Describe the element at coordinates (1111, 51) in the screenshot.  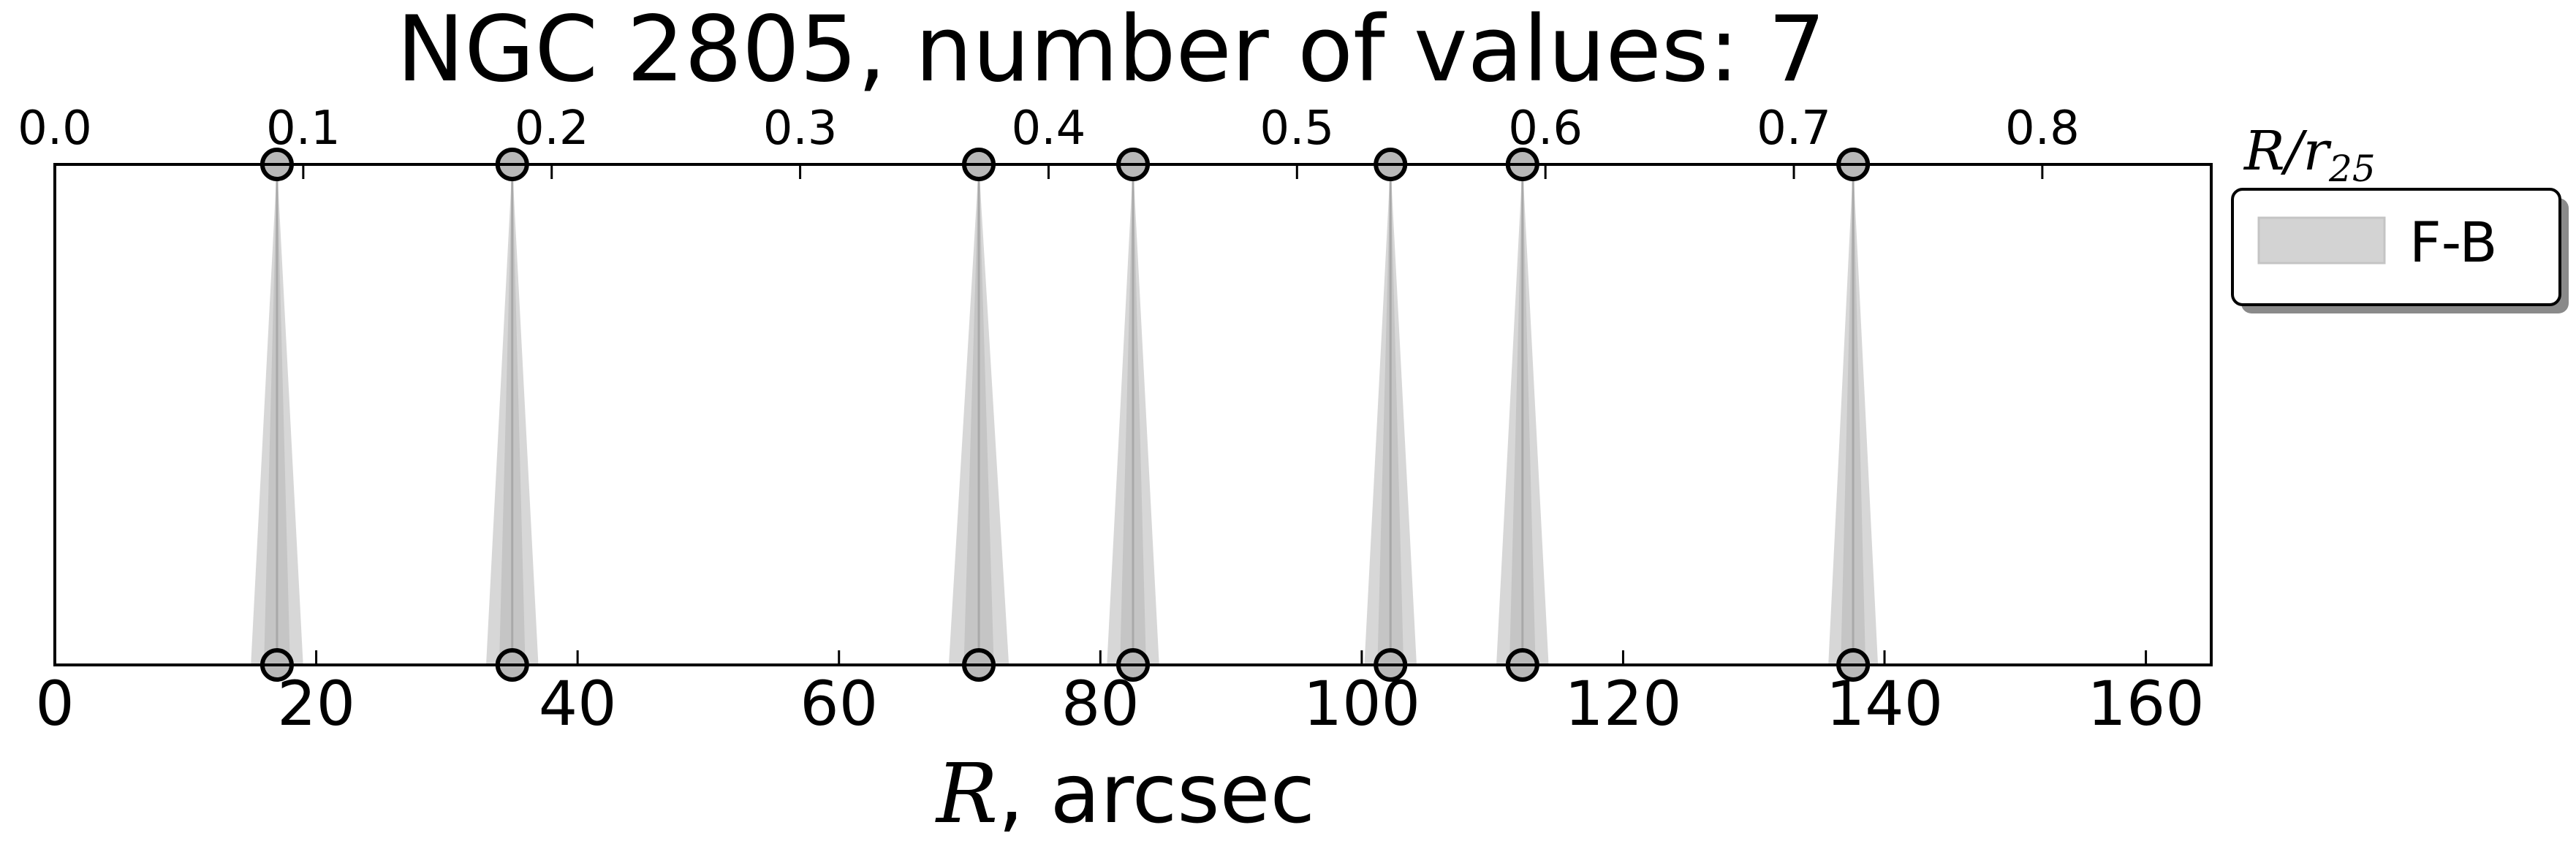
I see `chart-title: NGC 2805, number of values: 7` at that location.